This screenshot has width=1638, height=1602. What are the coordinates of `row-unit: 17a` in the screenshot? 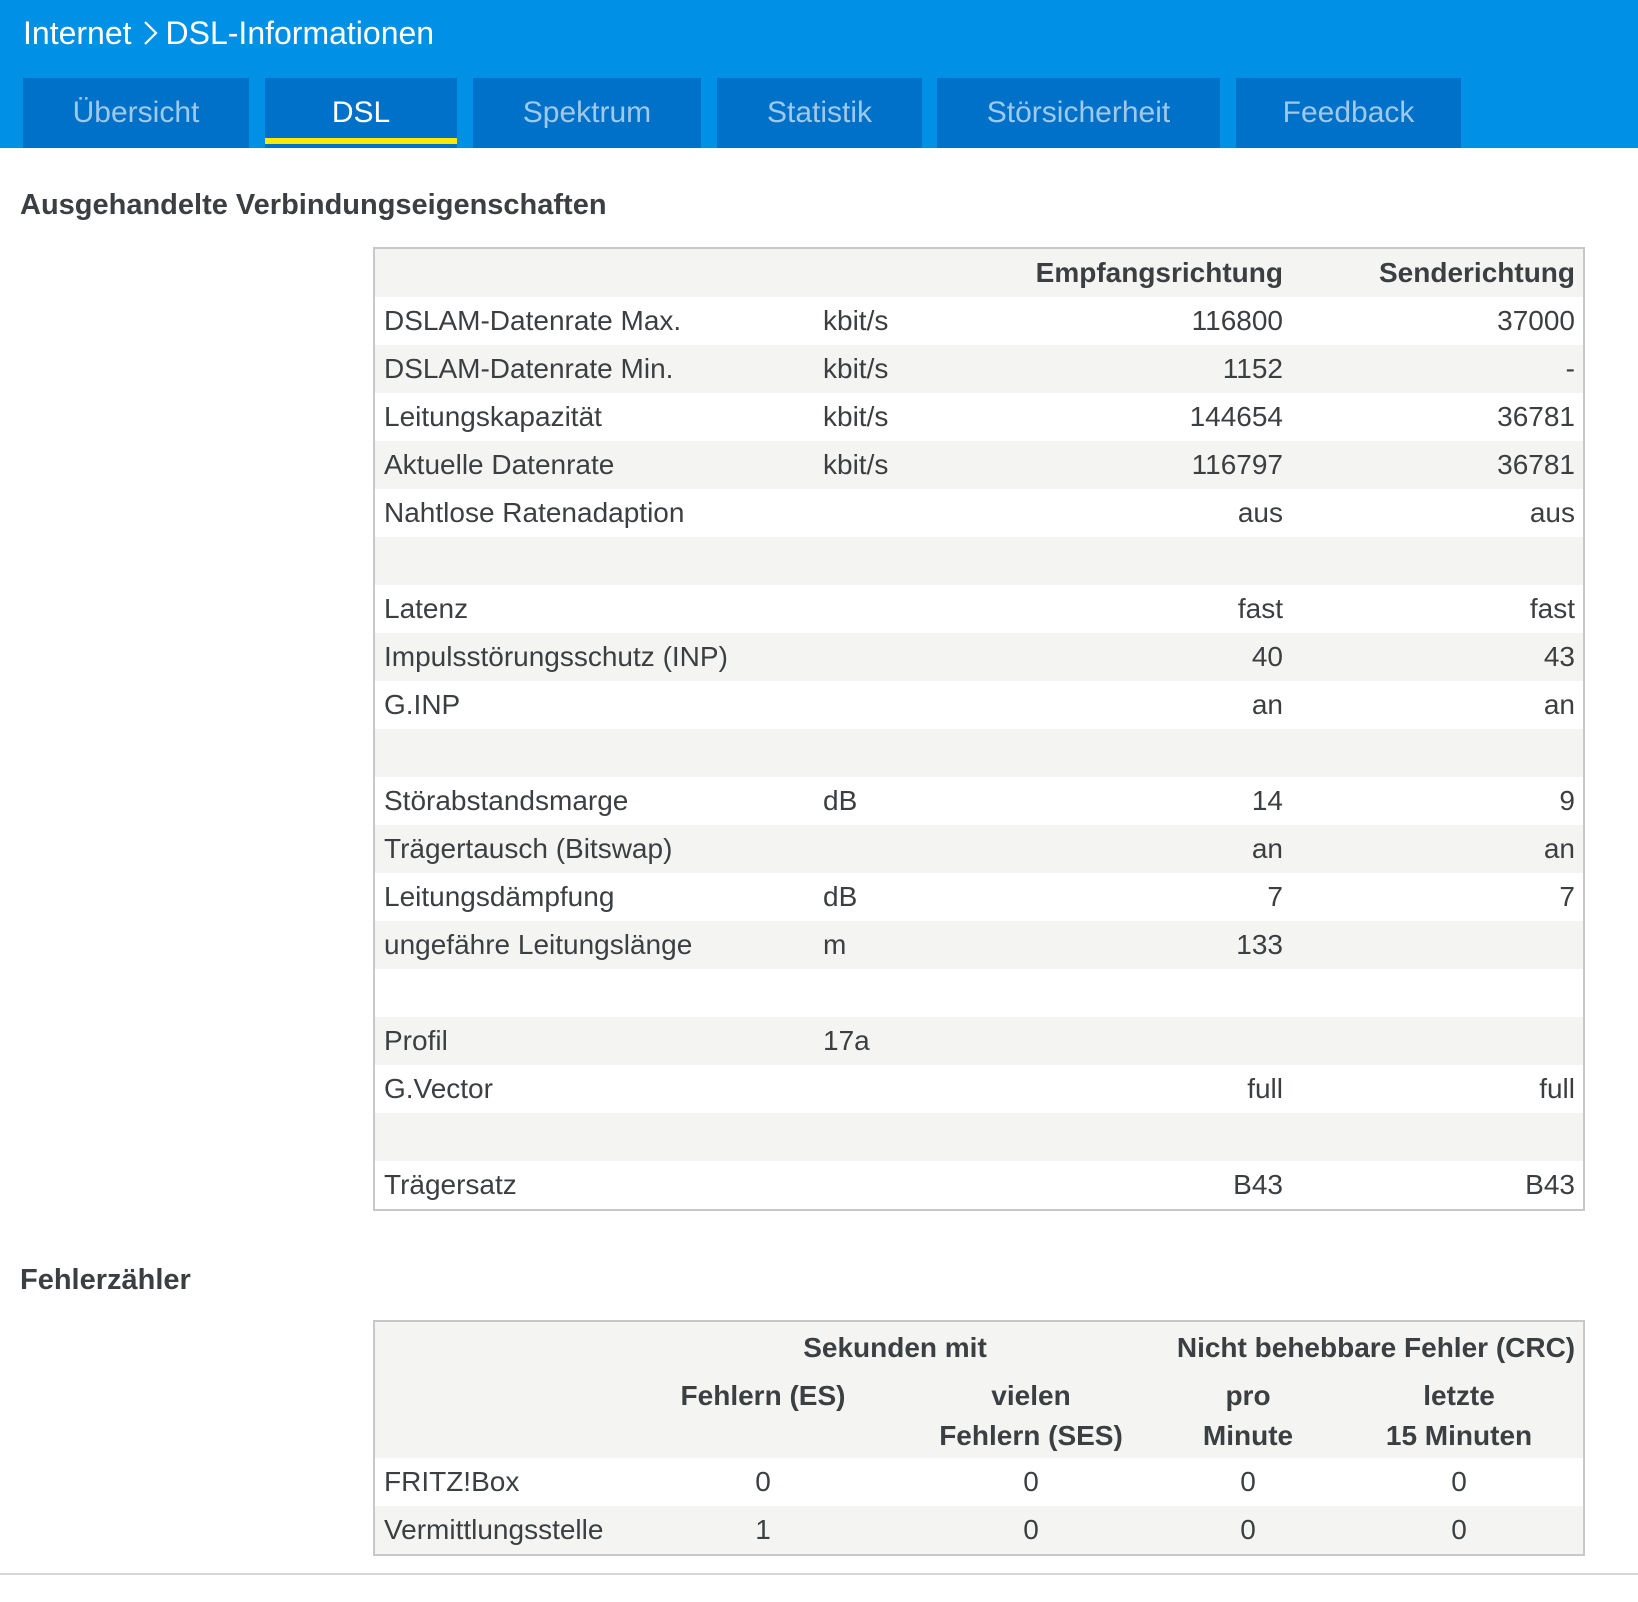 It's located at (846, 1040).